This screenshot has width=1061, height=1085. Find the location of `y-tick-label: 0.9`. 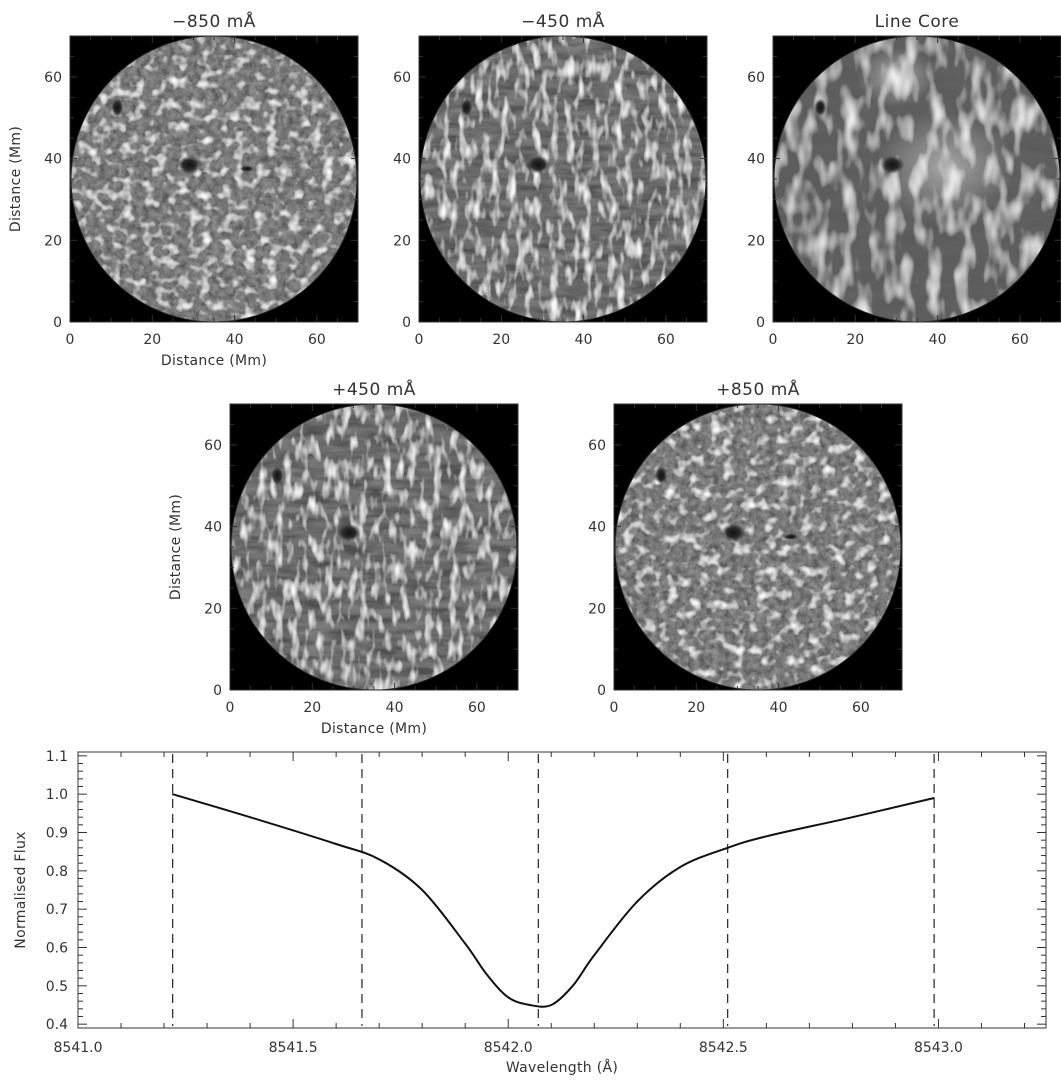

y-tick-label: 0.9 is located at coordinates (57, 834).